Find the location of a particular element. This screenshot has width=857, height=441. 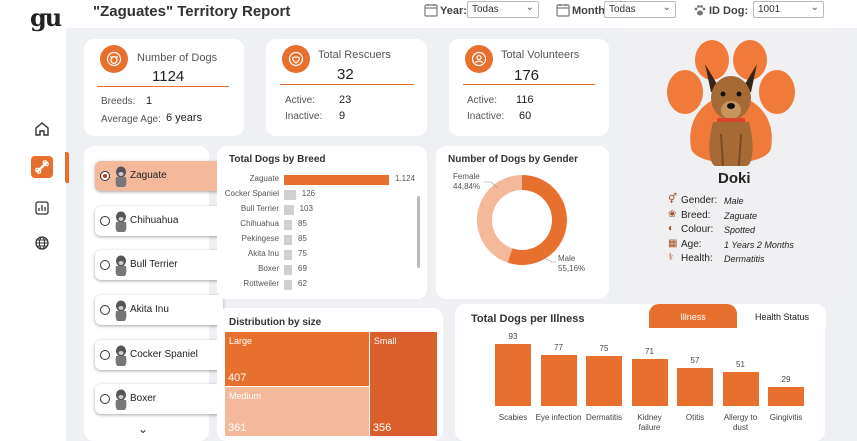

gender-chart-title: Number of Dogs by Gender is located at coordinates (513, 159).